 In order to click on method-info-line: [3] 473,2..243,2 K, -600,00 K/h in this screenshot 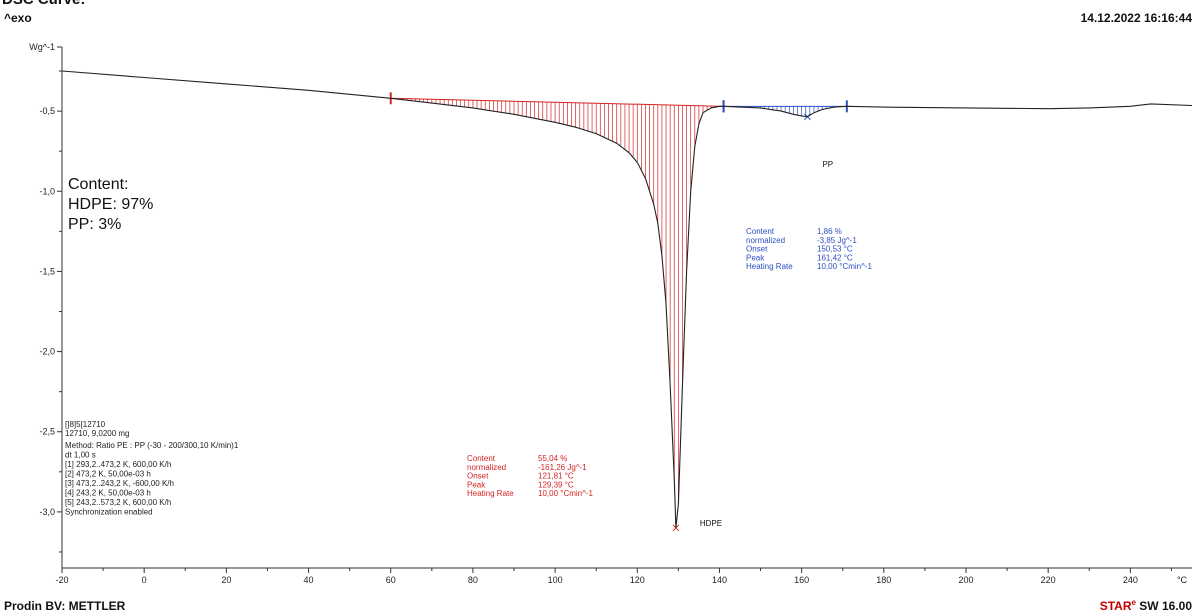, I will do `click(119, 483)`.